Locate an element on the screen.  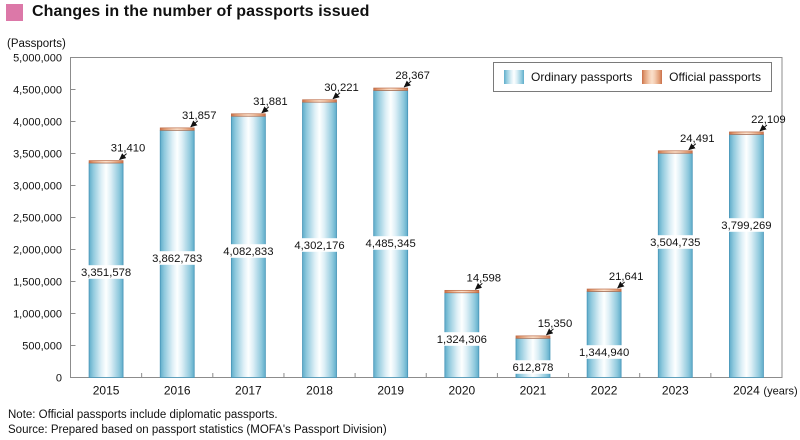
bar-official-2016 is located at coordinates (177, 129).